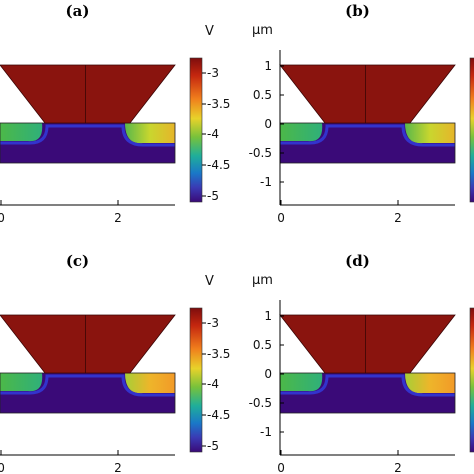  Describe the element at coordinates (357, 11) in the screenshot. I see `panel-label: (b)` at that location.